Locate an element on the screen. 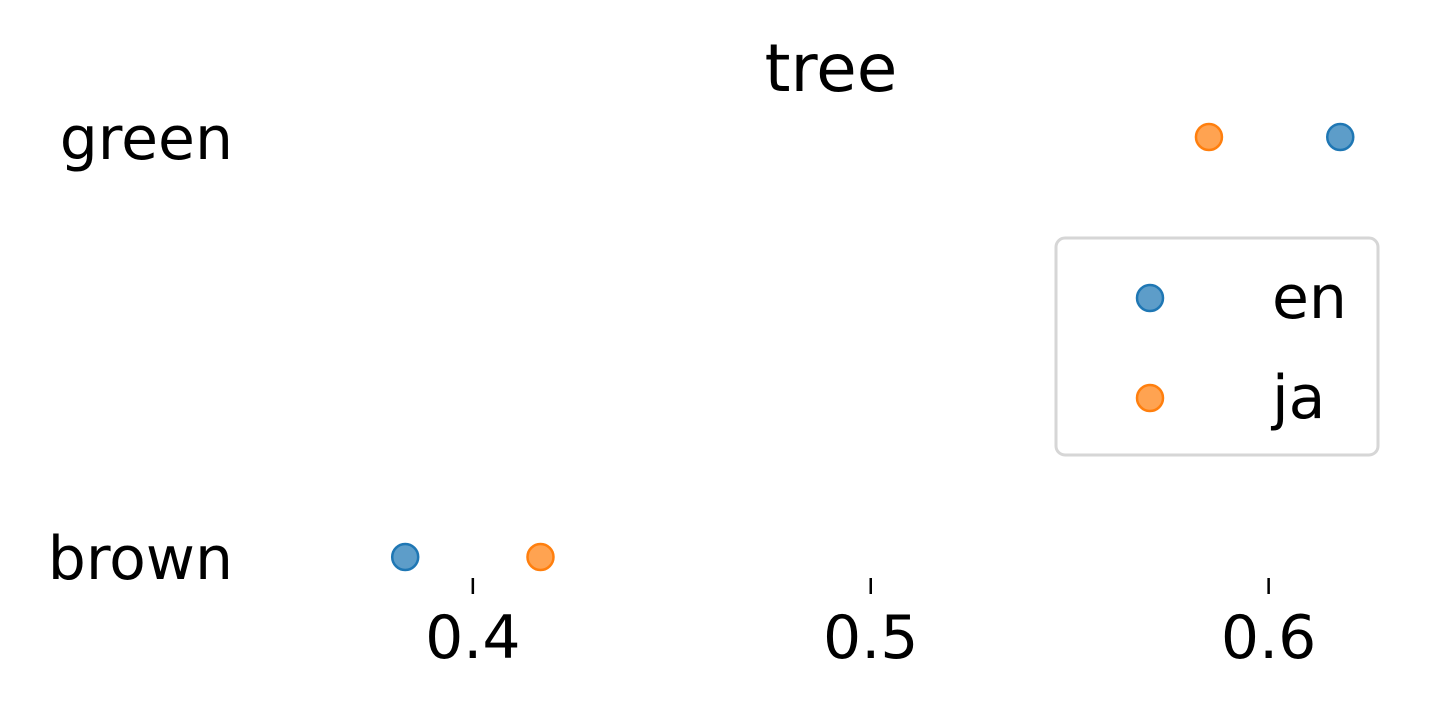 The width and height of the screenshot is (1442, 703). category-label-green: green is located at coordinates (146, 139).